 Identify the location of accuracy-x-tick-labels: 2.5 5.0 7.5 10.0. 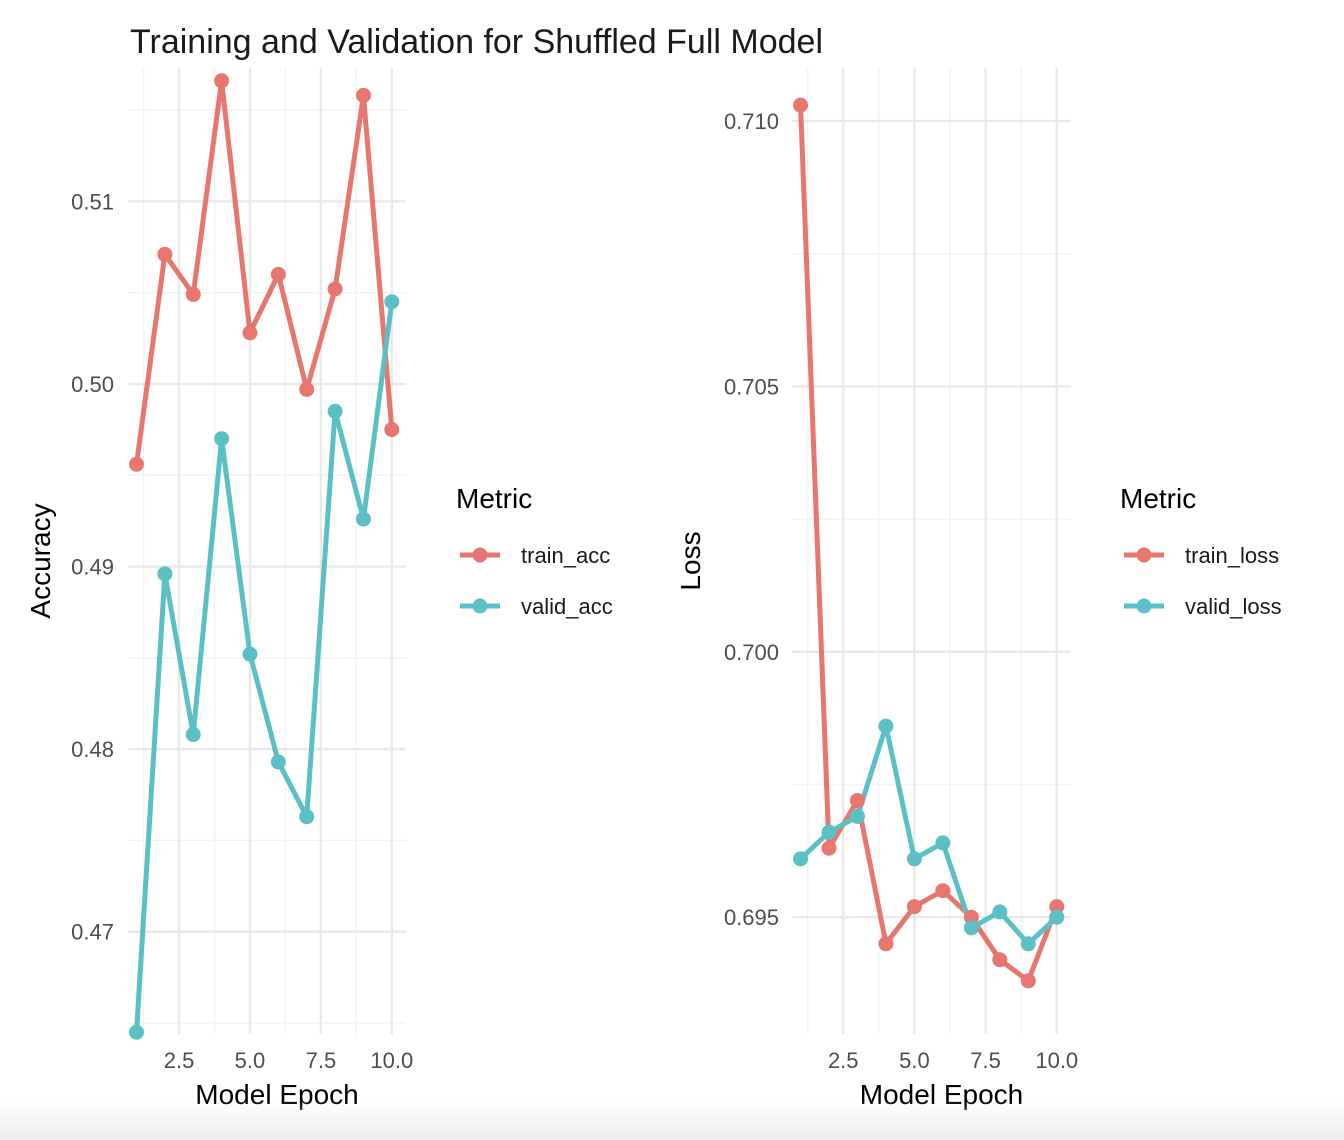
(288, 1060).